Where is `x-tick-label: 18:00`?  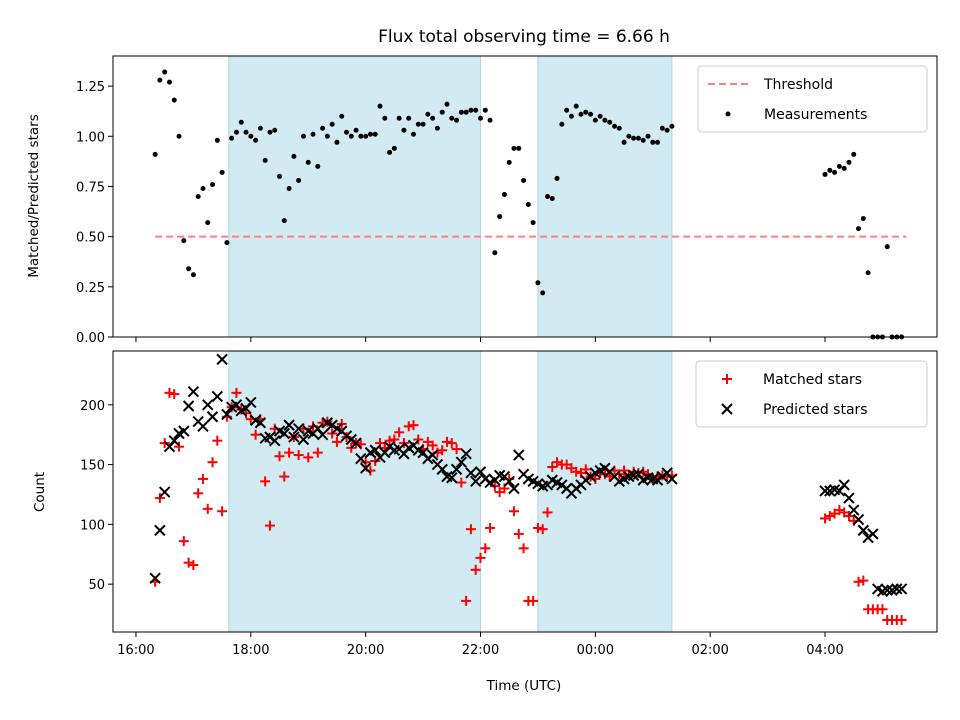 x-tick-label: 18:00 is located at coordinates (250, 650).